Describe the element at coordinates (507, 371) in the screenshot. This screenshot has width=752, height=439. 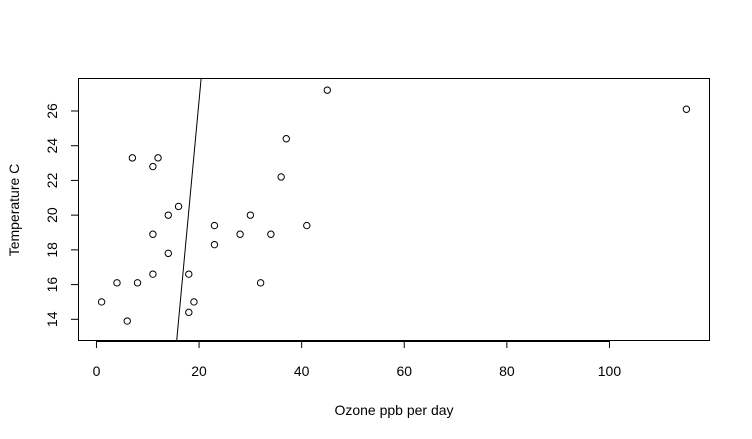
I see `x-tick-label: 80` at that location.